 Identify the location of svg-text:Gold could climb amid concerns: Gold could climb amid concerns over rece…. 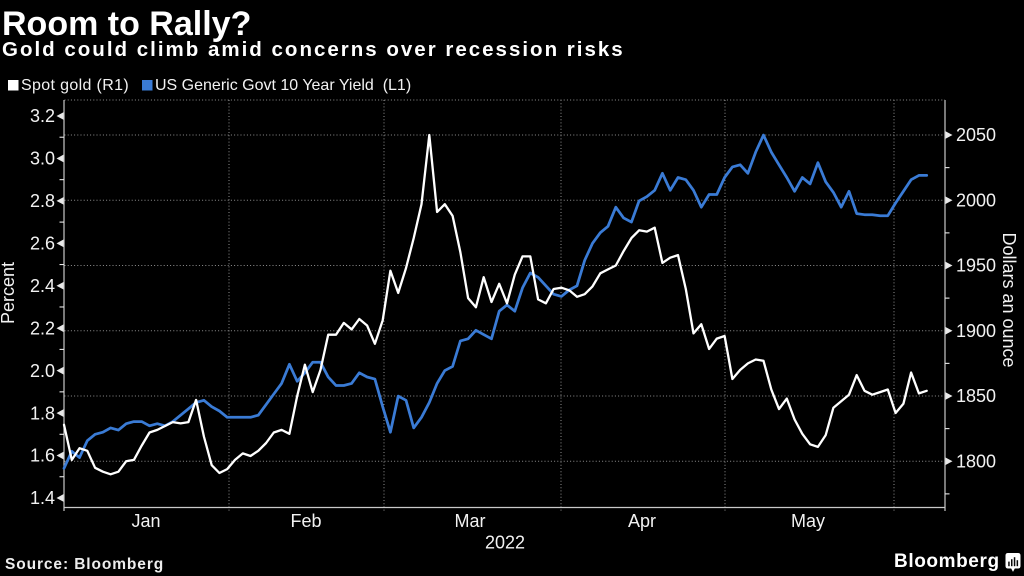
(313, 49).